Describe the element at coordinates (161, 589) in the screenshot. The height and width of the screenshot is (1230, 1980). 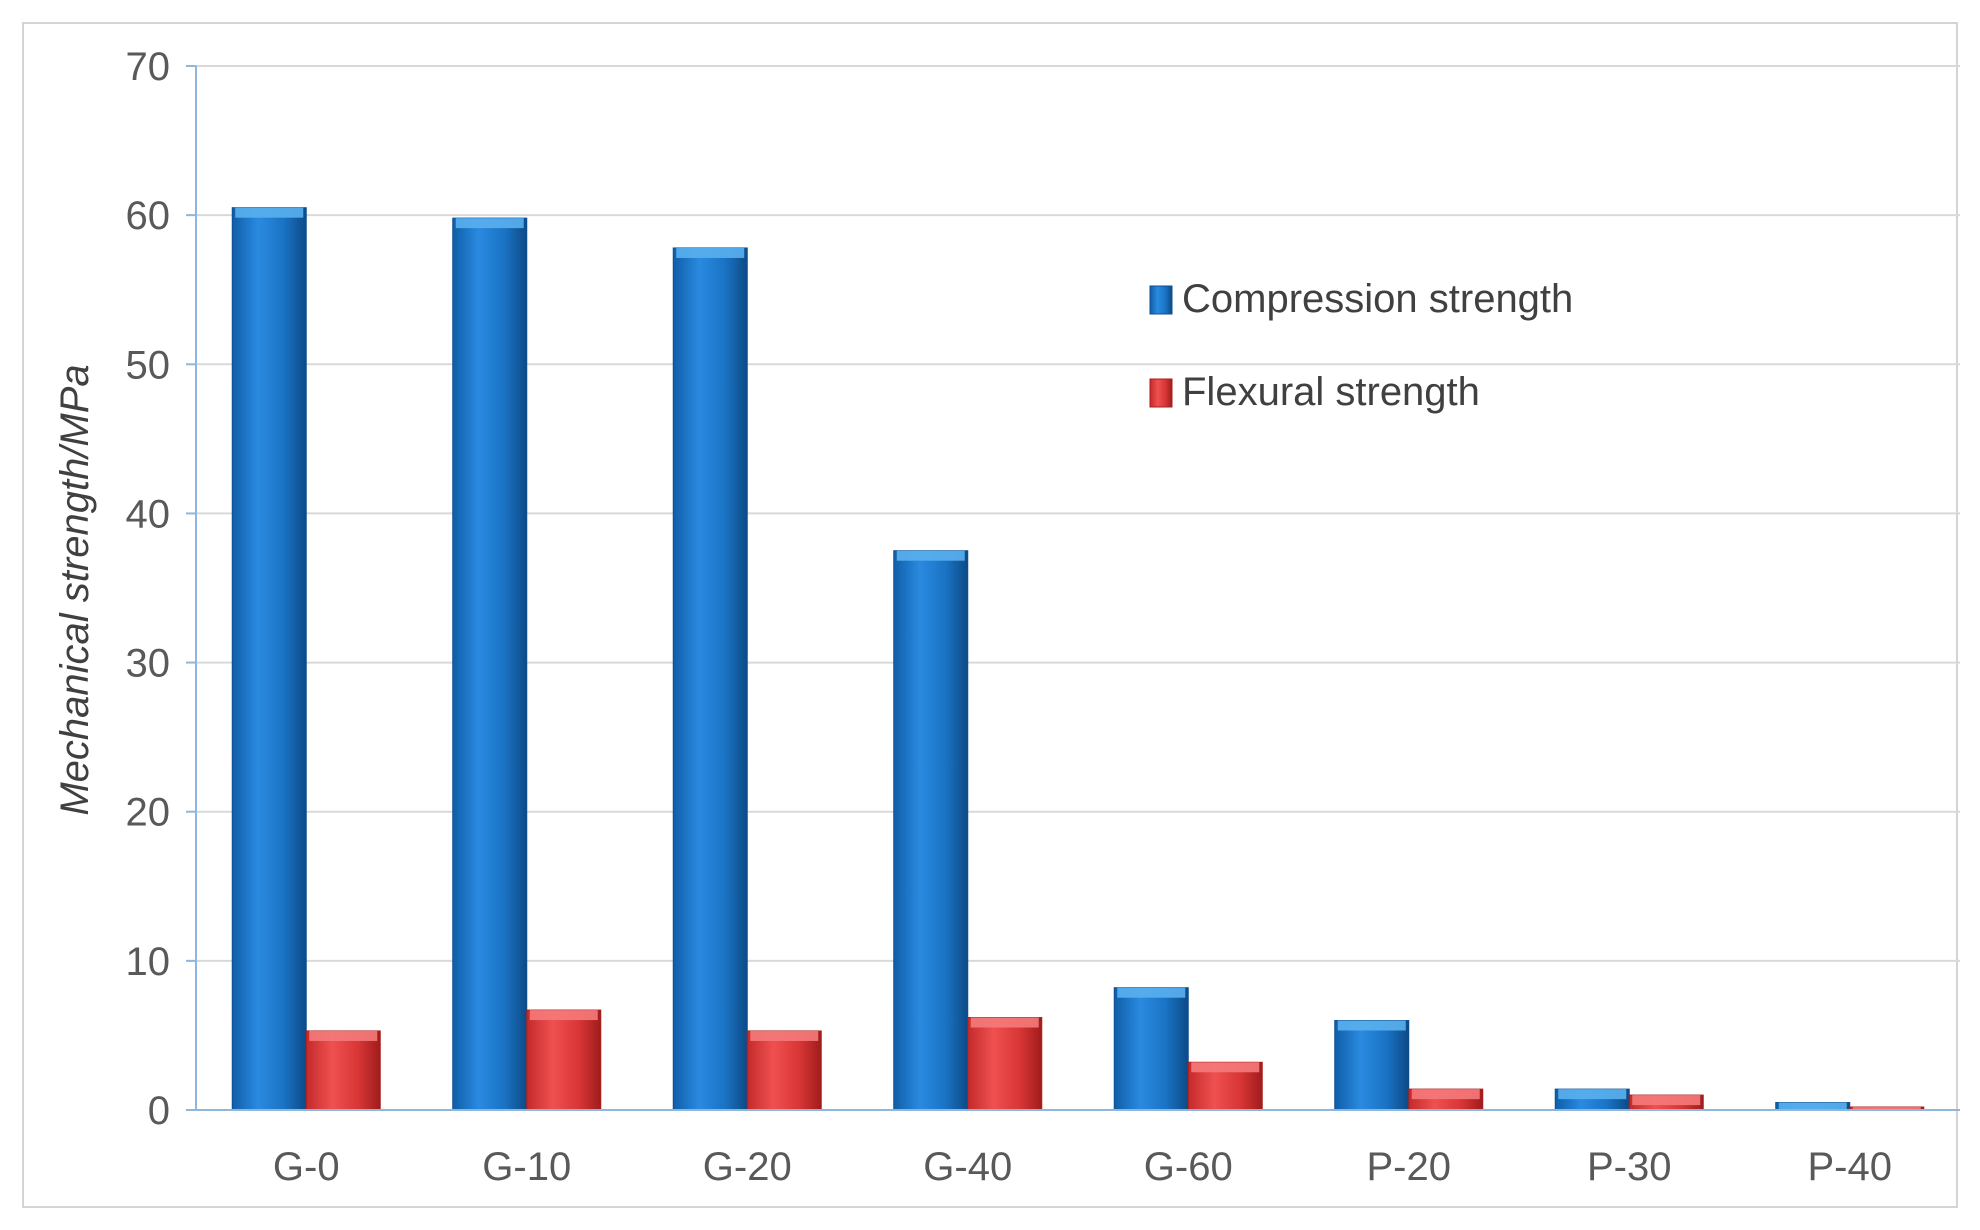
I see `y-axis-ticks: 0 10 20 30 40 50 60 70` at that location.